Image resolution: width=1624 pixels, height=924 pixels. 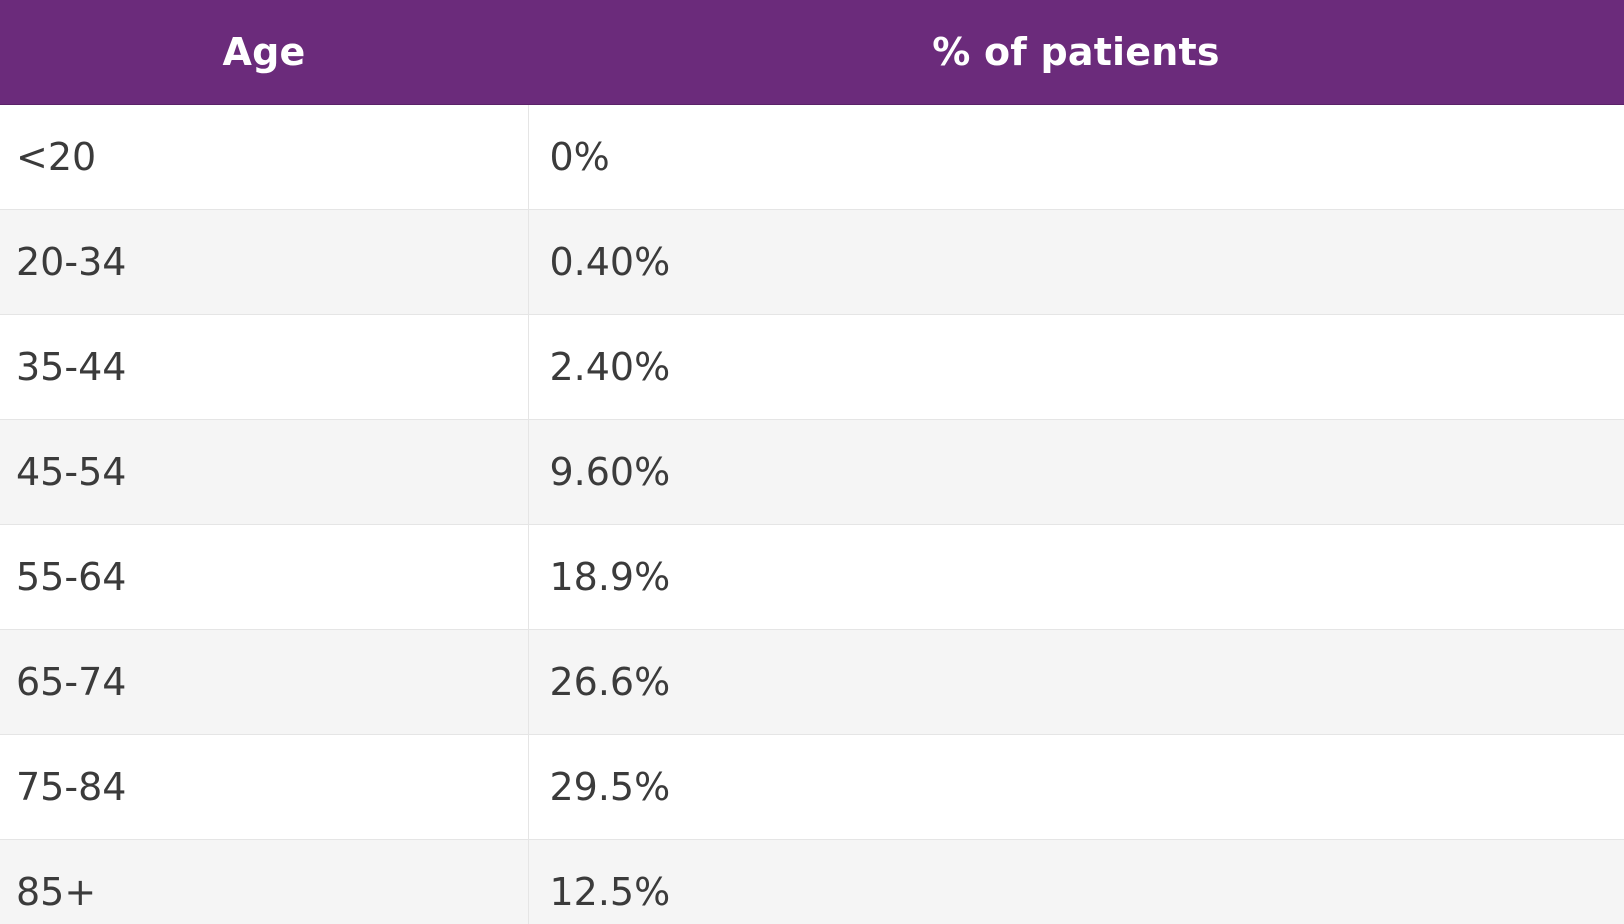 I want to click on percent-cell: 29.5%, so click(x=1076, y=787).